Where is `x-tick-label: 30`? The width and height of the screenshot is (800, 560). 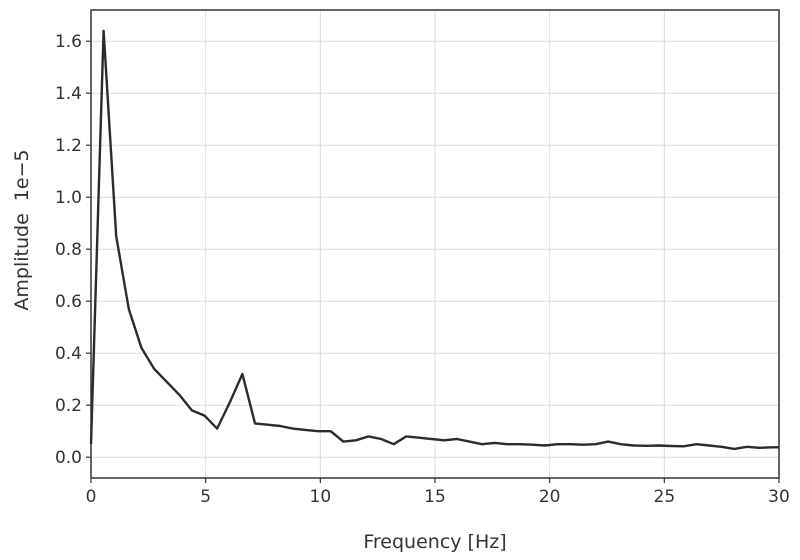
x-tick-label: 30 is located at coordinates (779, 497).